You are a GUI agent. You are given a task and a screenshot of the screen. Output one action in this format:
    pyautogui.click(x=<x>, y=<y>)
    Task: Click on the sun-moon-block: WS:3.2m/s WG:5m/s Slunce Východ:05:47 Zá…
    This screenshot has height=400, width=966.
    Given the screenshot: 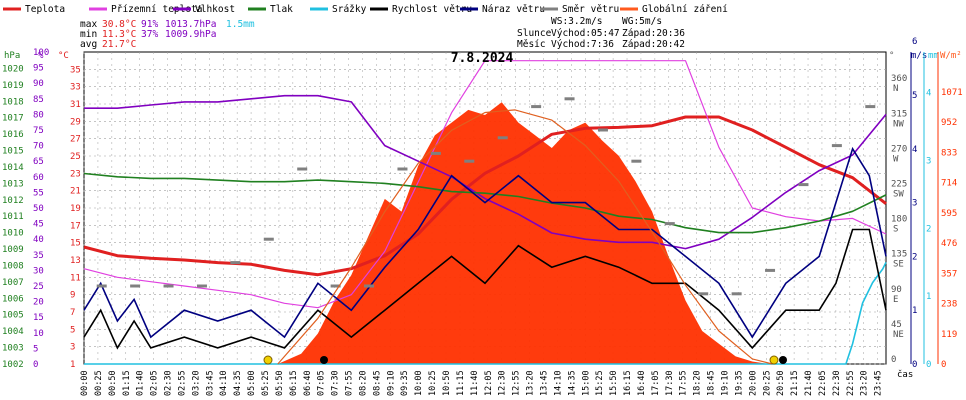 What is the action you would take?
    pyautogui.click(x=601, y=33)
    